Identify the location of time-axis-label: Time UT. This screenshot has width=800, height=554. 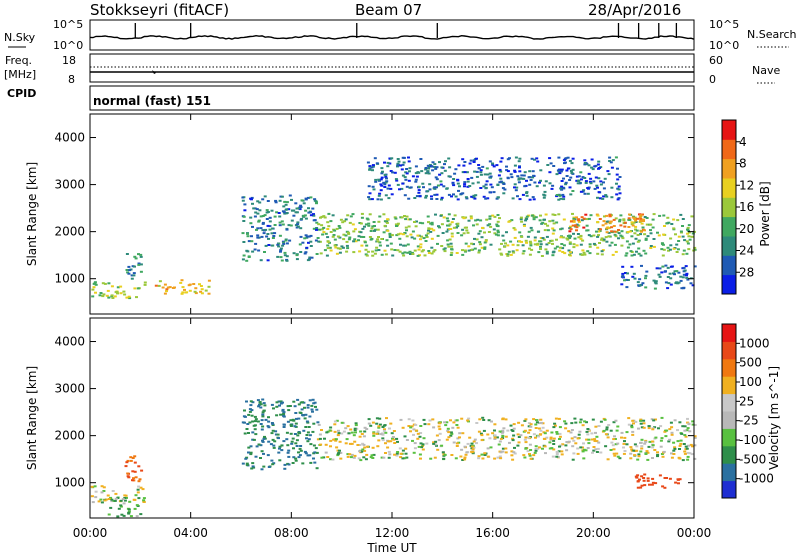
(391, 547).